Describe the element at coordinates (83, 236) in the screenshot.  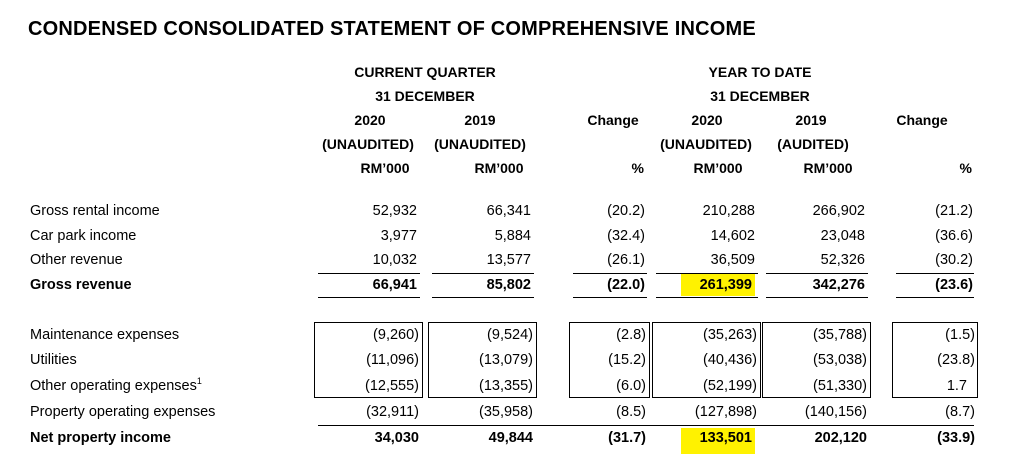
I see `row-label: Car park income` at that location.